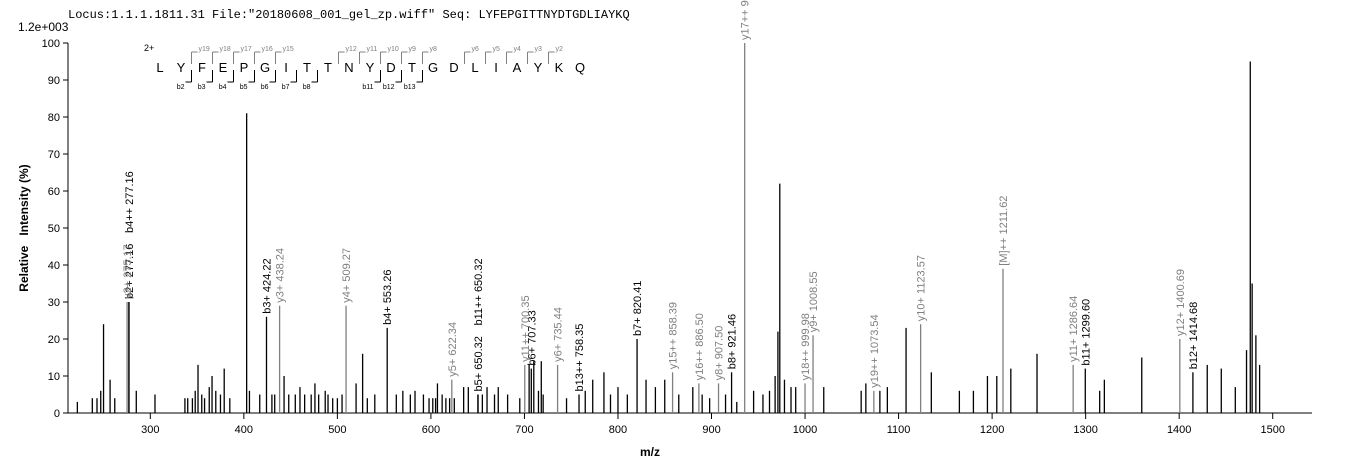 This screenshot has width=1362, height=473. What do you see at coordinates (580, 358) in the screenshot?
I see `peak-annotation: b13++ 758.35` at bounding box center [580, 358].